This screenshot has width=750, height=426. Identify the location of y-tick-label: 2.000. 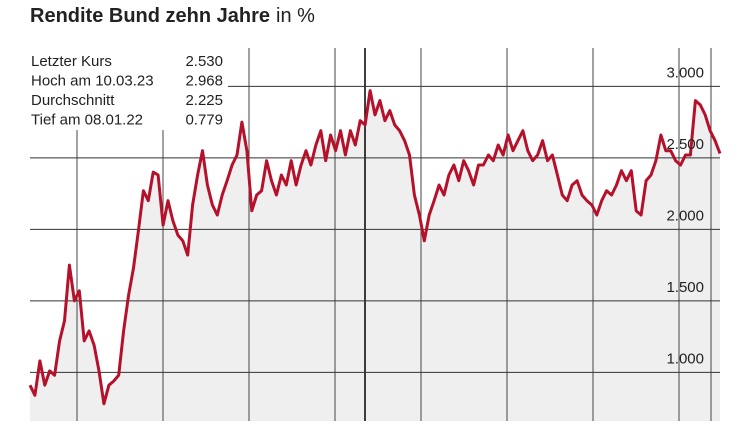
(685, 215).